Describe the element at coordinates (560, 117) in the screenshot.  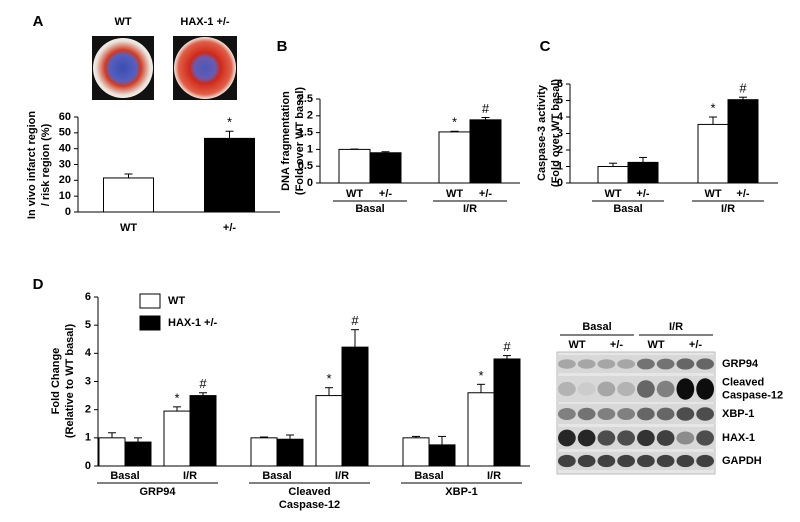
I see `y-tick-label: 4` at that location.